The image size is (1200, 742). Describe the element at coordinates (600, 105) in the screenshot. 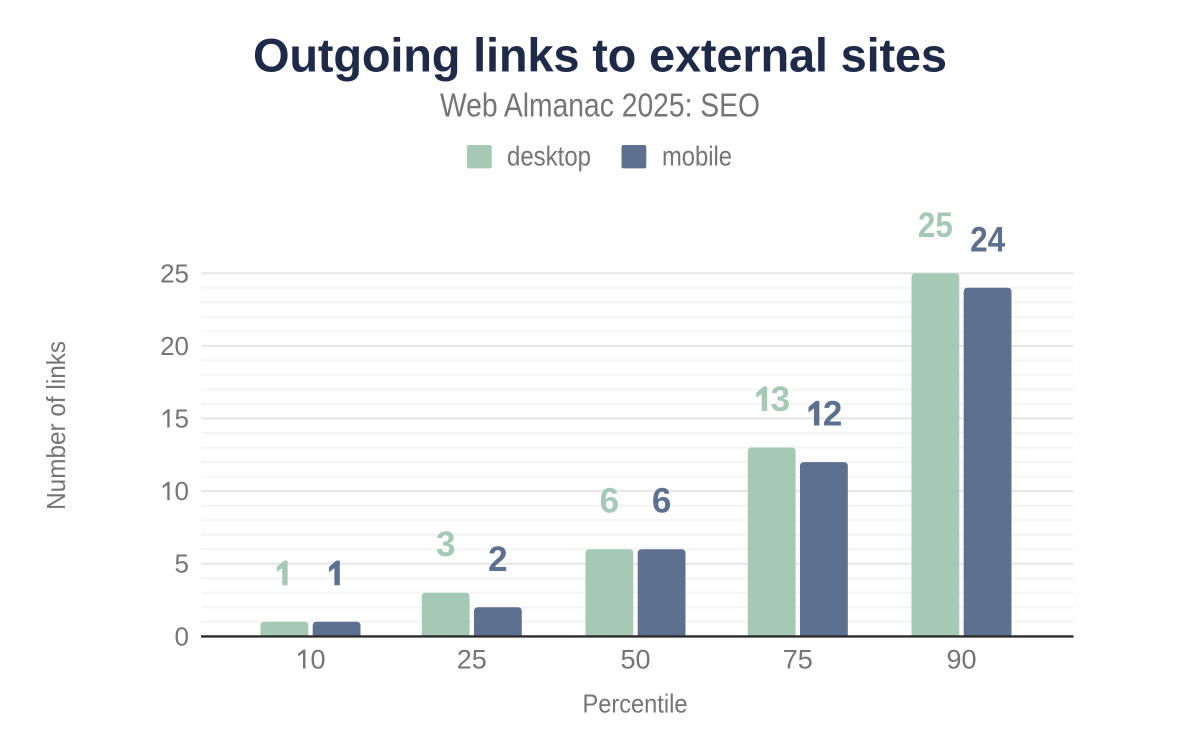

I see `svg-text: Web Almanac 2025: SEO` at that location.